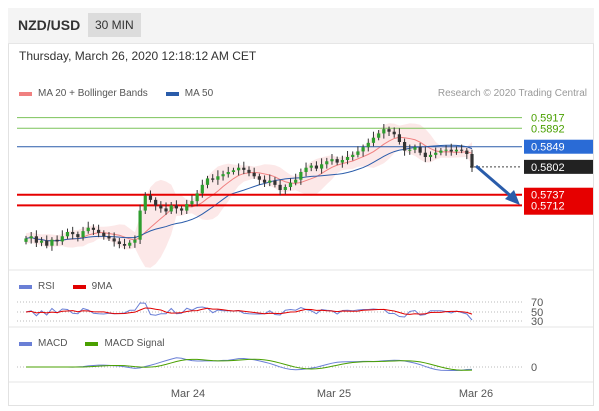  I want to click on macd-legend: MACD MACD Signal, so click(100, 343).